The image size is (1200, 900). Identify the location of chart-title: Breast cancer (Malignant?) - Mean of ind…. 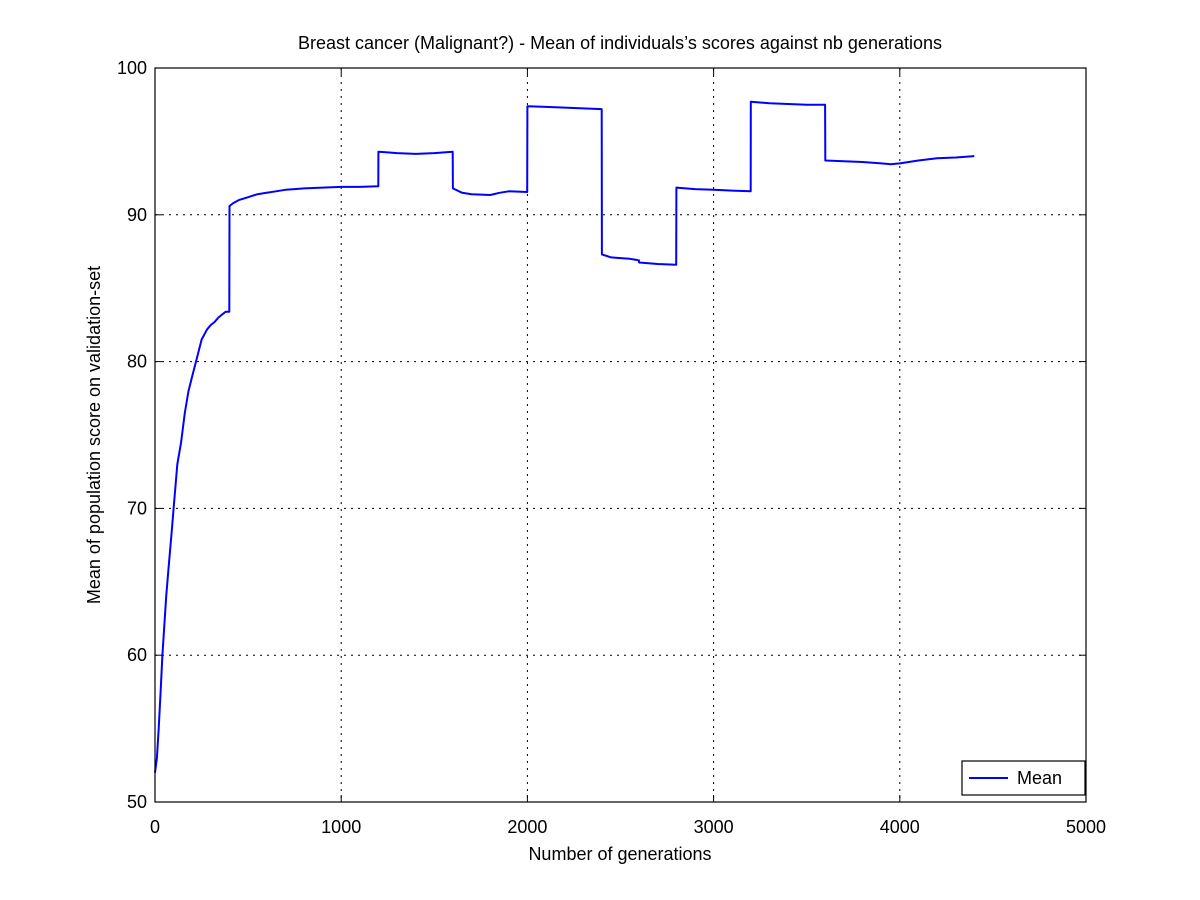
(620, 43).